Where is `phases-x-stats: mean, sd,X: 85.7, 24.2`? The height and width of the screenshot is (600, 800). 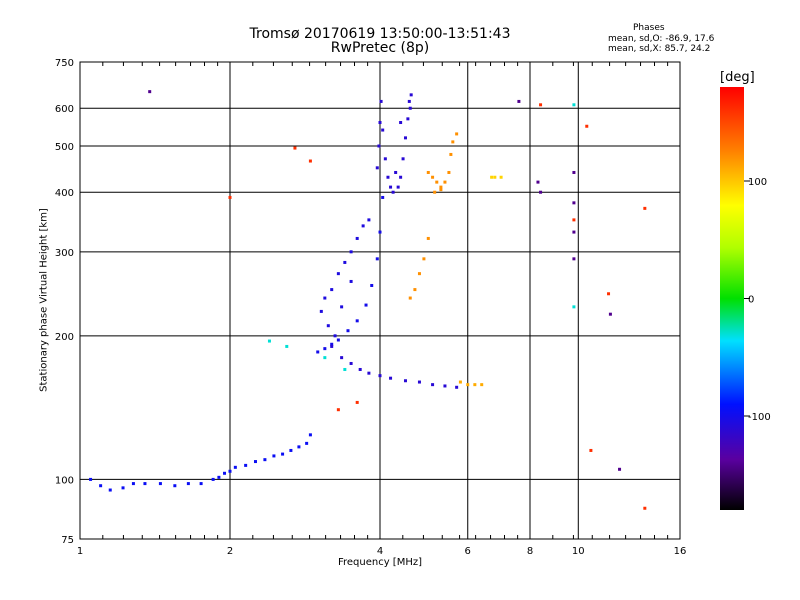
phases-x-stats: mean, sd,X: 85.7, 24.2 is located at coordinates (659, 49).